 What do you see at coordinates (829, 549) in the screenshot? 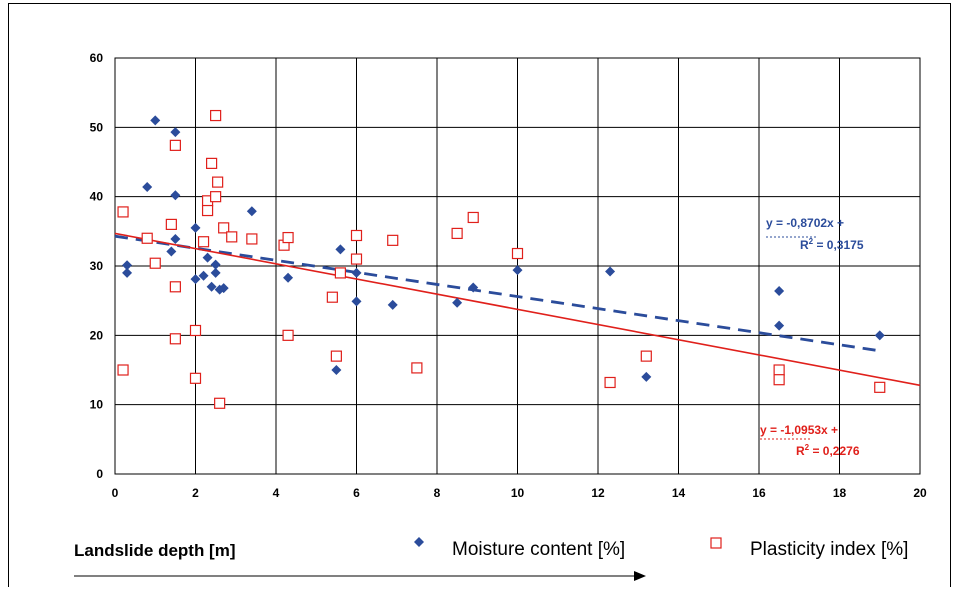
I see `legend-plasticity-label: Plasticity index [%]` at bounding box center [829, 549].